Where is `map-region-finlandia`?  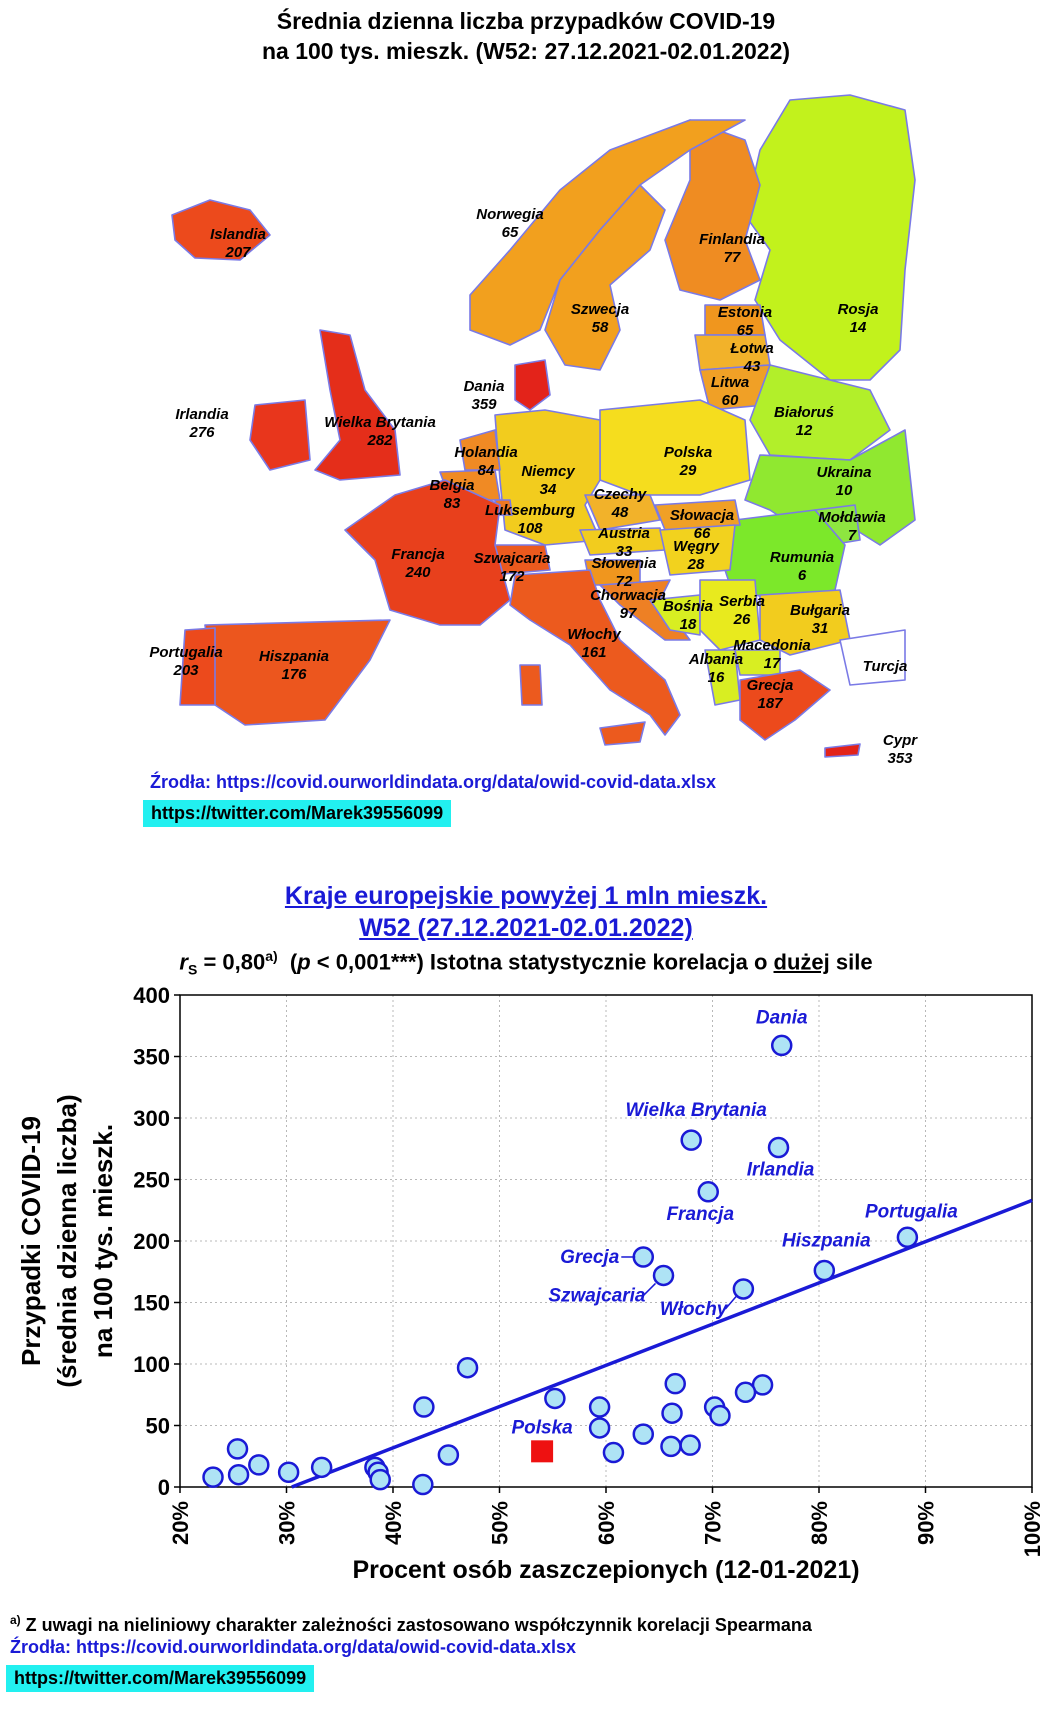 map-region-finlandia is located at coordinates (712, 210).